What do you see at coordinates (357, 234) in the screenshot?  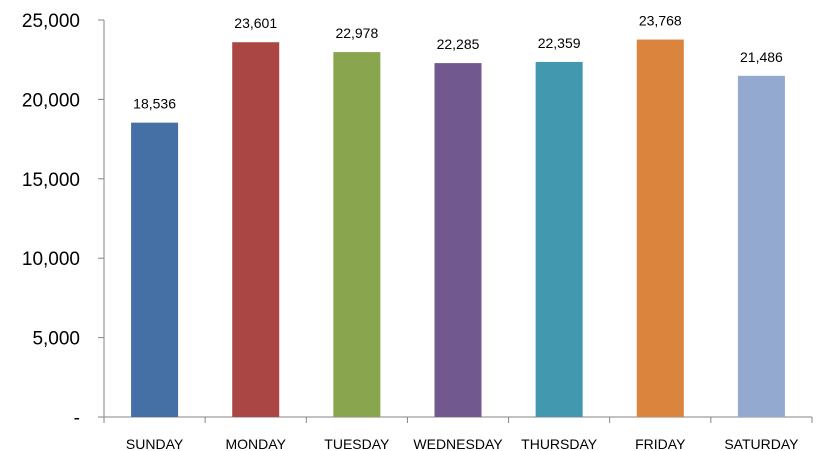 I see `bar-tuesday` at bounding box center [357, 234].